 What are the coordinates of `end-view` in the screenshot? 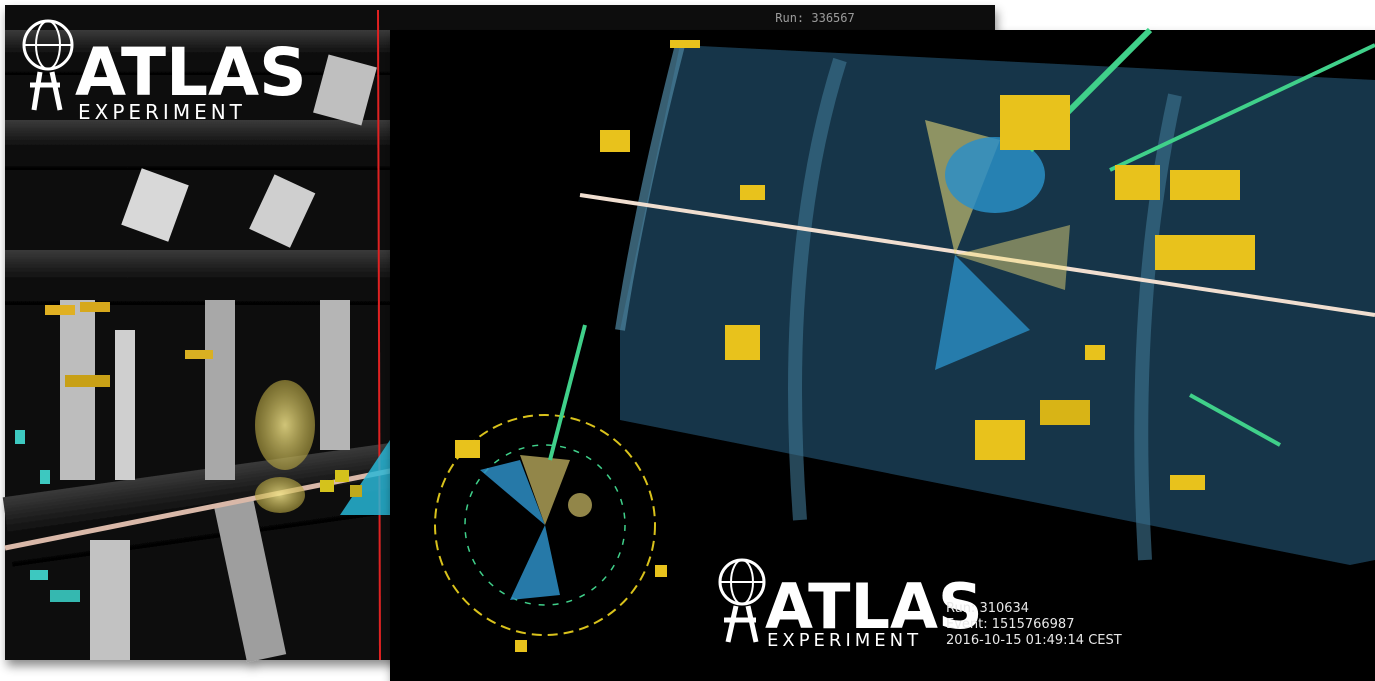 It's located at (550, 488).